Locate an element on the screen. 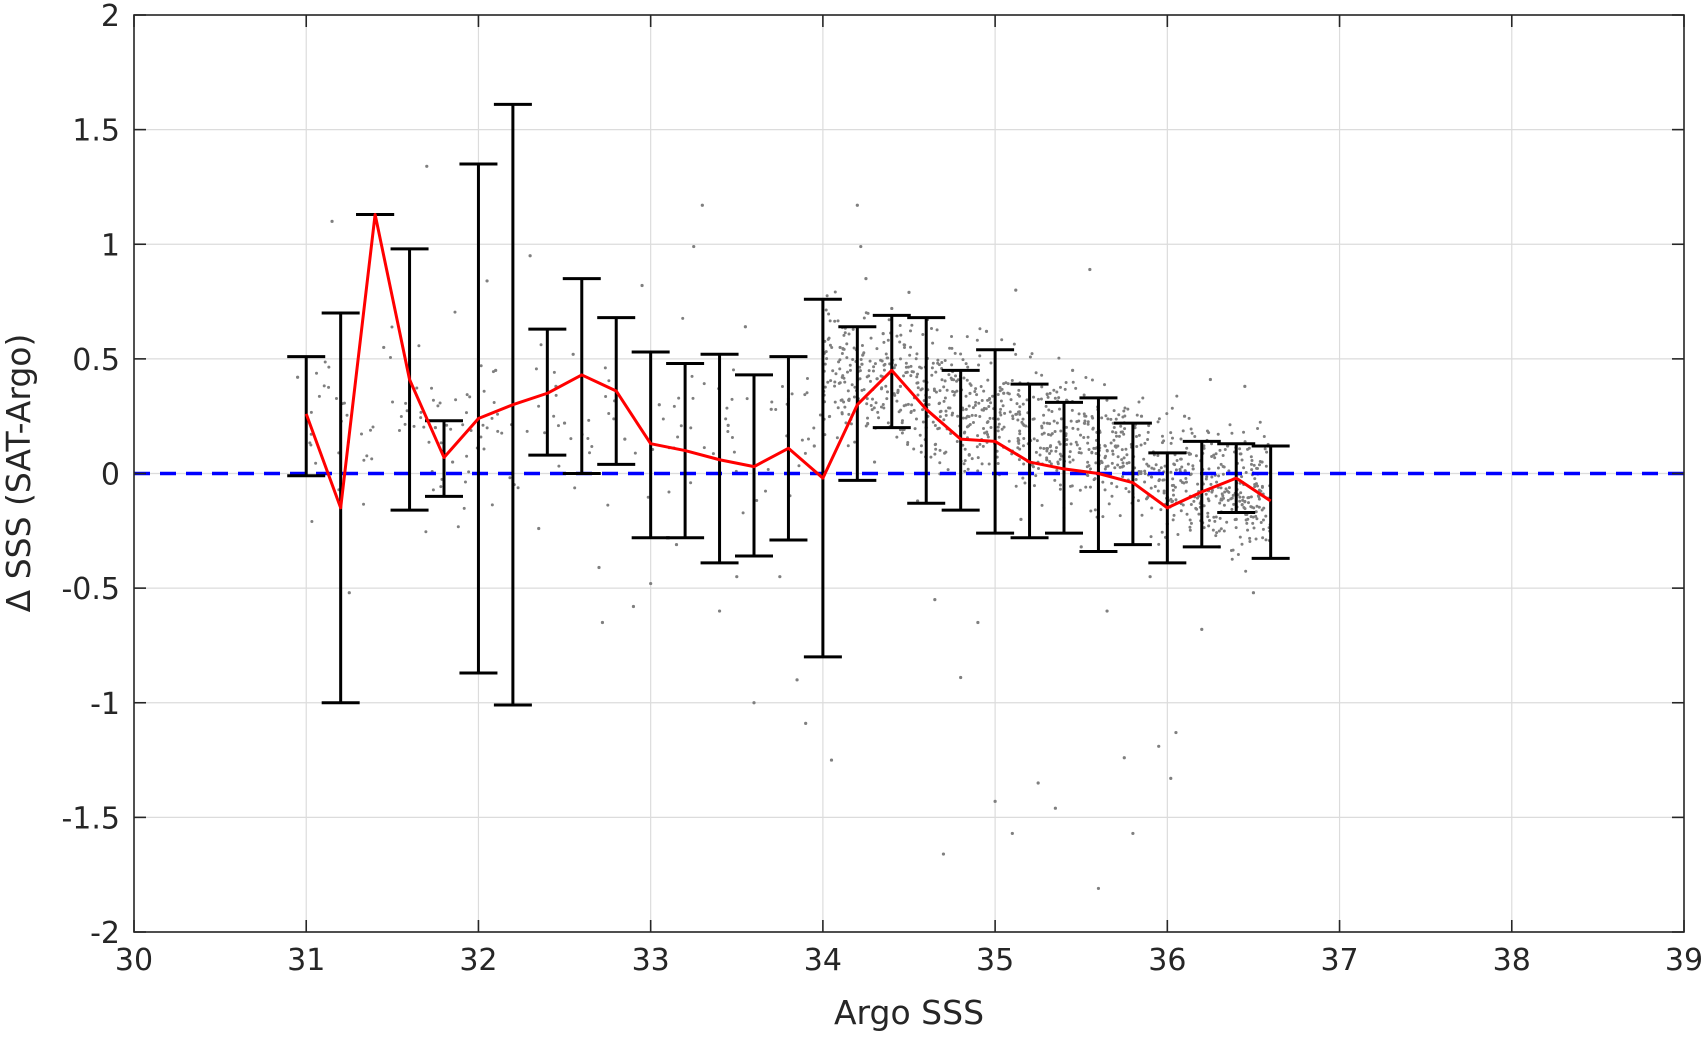 This screenshot has width=1706, height=1039. x-tick-label: 38 is located at coordinates (1512, 960).